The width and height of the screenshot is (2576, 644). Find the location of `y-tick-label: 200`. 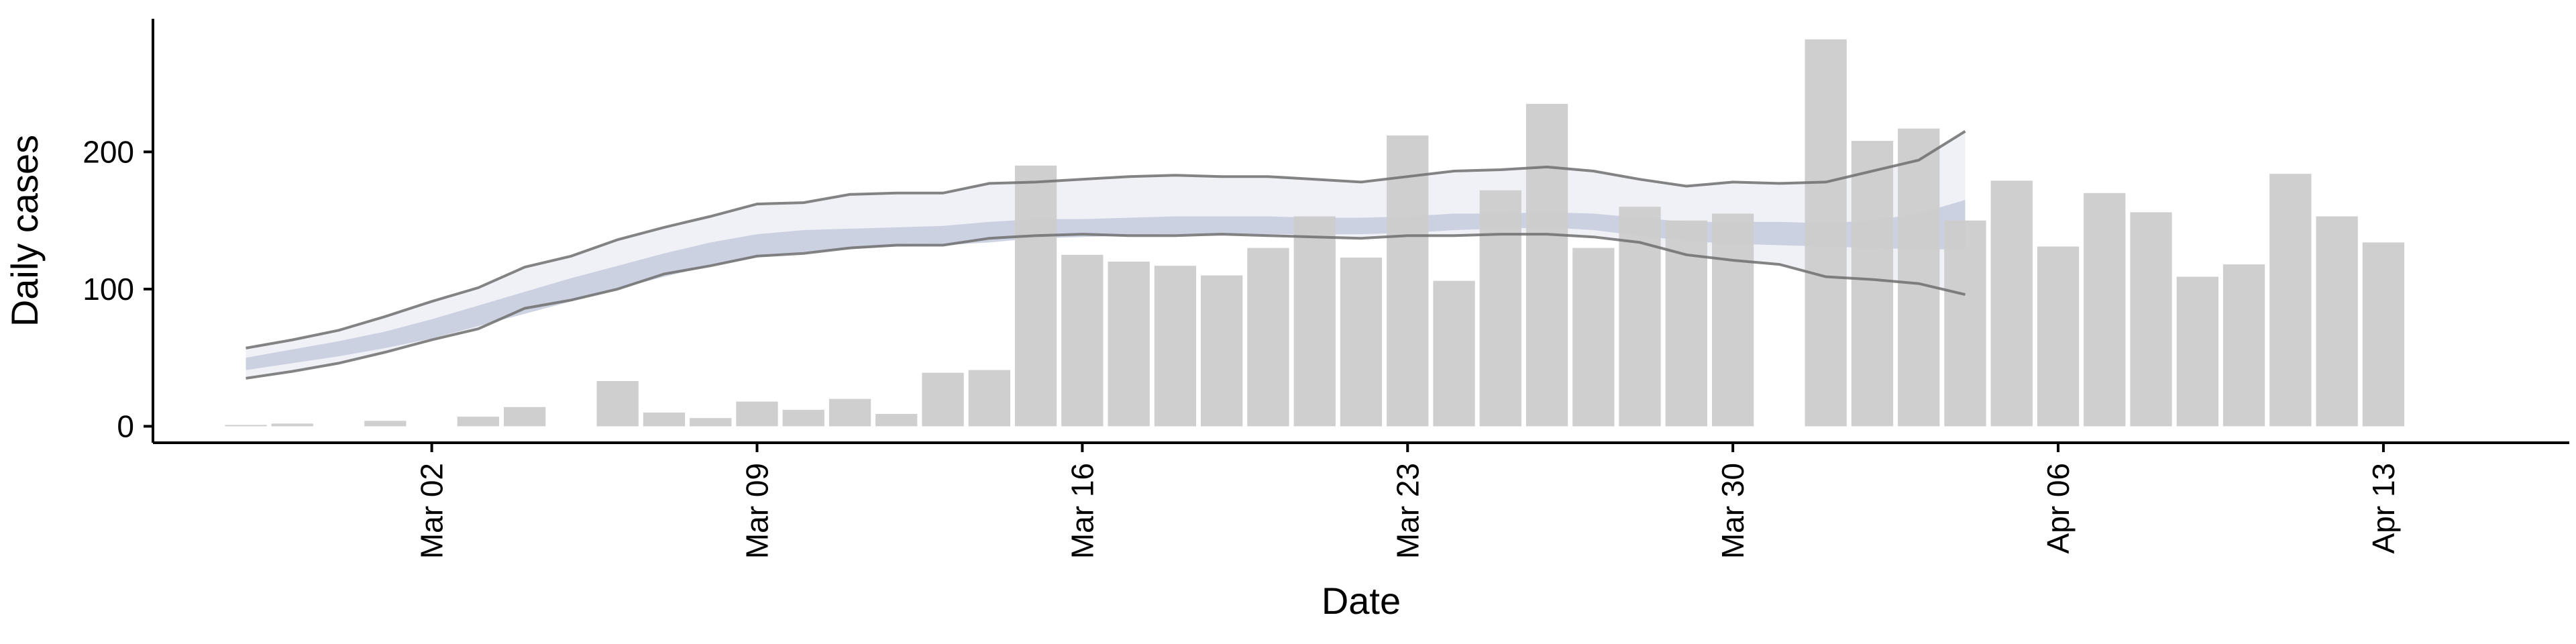

y-tick-label: 200 is located at coordinates (108, 151).